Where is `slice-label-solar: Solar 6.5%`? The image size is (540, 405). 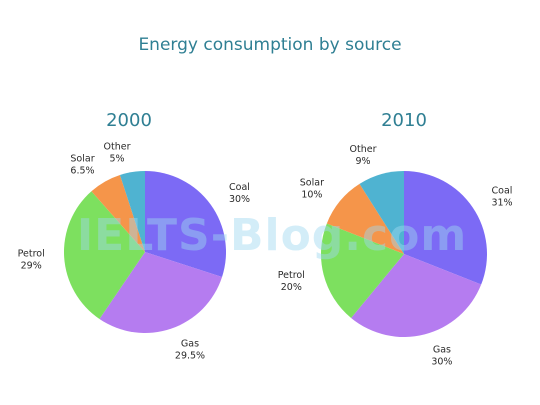 slice-label-solar: Solar 6.5% is located at coordinates (82, 164).